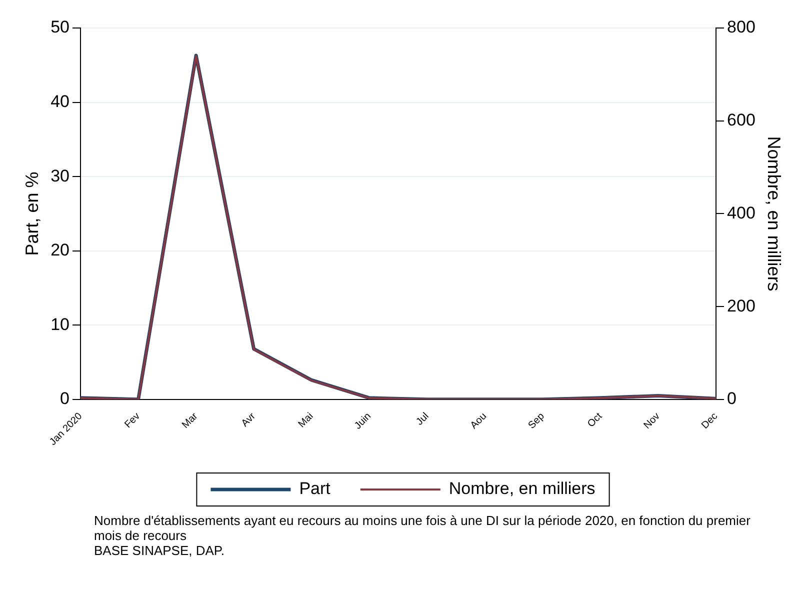 This screenshot has width=807, height=589. I want to click on x-tick-label: Fev, so click(132, 420).